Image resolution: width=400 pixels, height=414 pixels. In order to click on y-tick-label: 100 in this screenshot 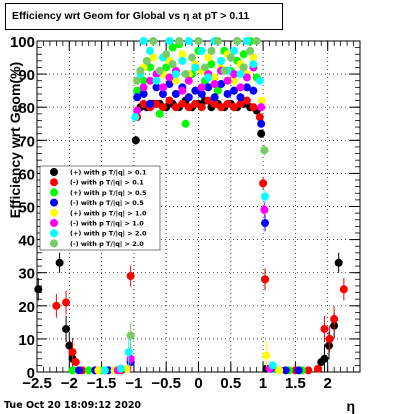, I will do `click(22, 42)`.